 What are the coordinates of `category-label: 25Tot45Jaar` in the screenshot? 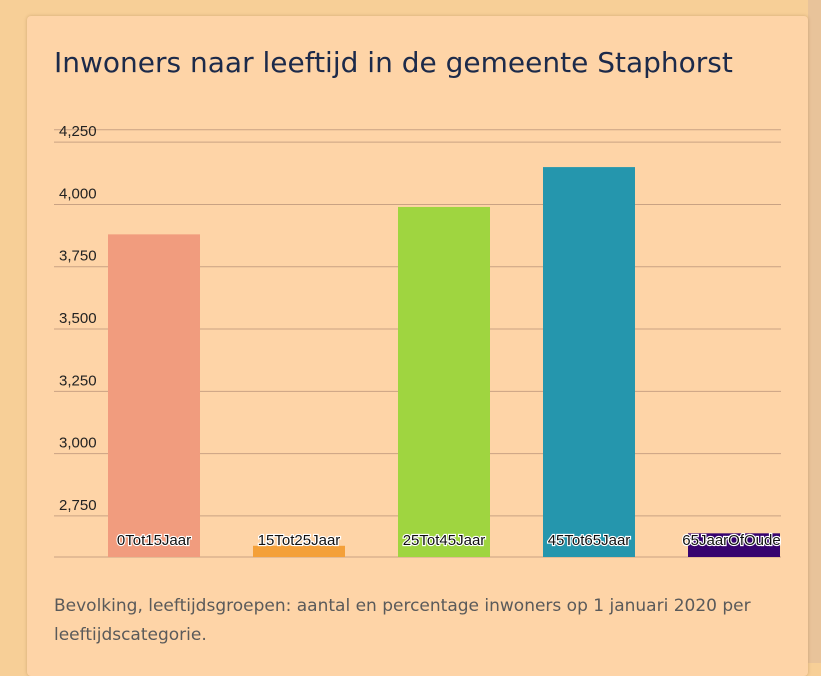 It's located at (444, 540).